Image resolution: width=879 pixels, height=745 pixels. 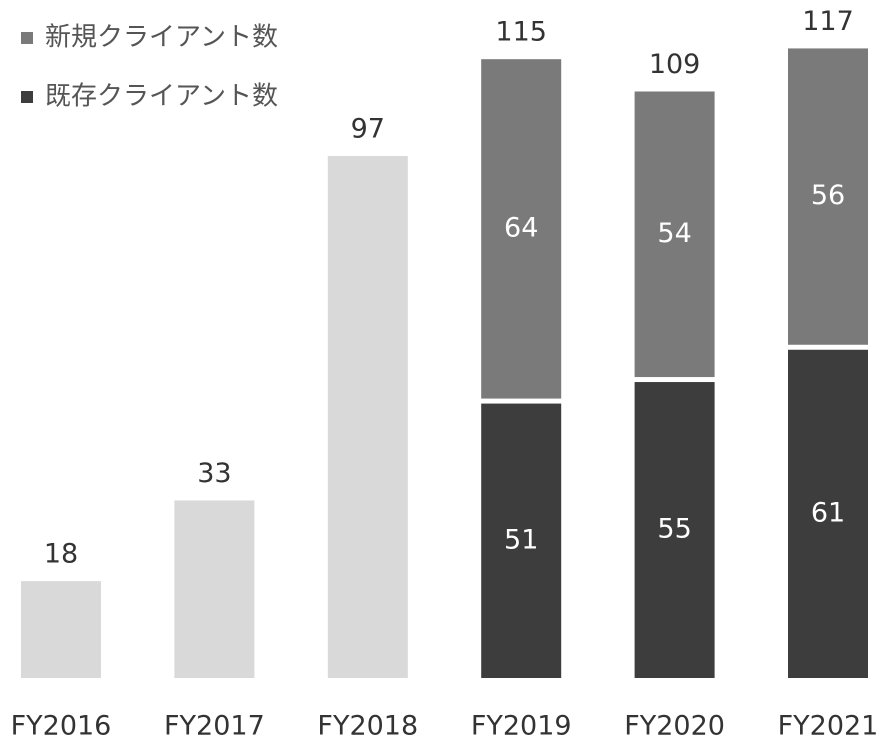 I want to click on total-label: 33, so click(x=214, y=473).